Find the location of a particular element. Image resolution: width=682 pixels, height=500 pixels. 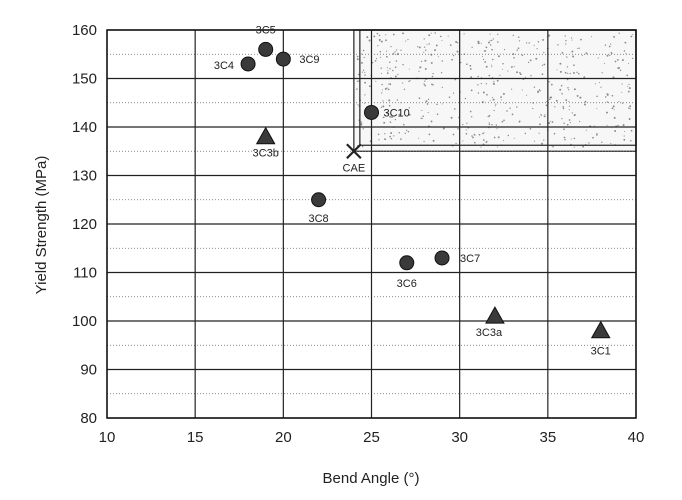

y-tick-label: 150 is located at coordinates (84, 79).